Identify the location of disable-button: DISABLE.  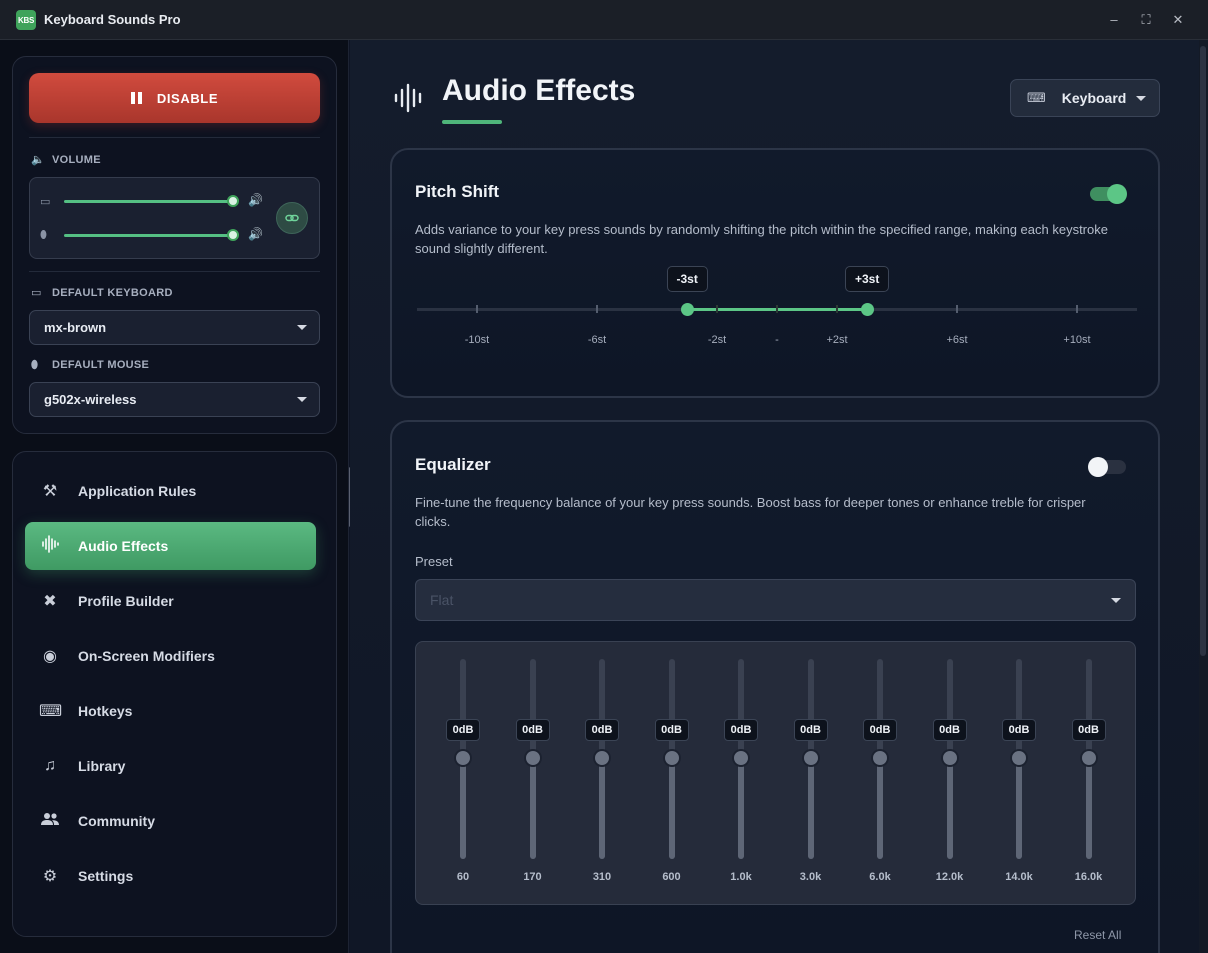
(174, 98).